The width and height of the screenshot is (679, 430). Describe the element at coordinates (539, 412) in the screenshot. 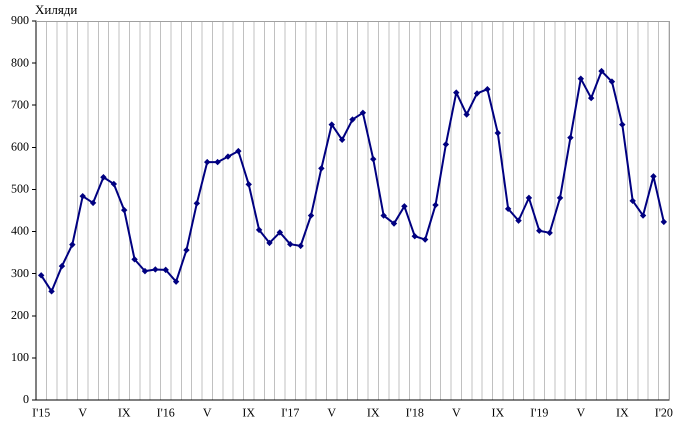

I see `x-tick-label: I'19` at that location.